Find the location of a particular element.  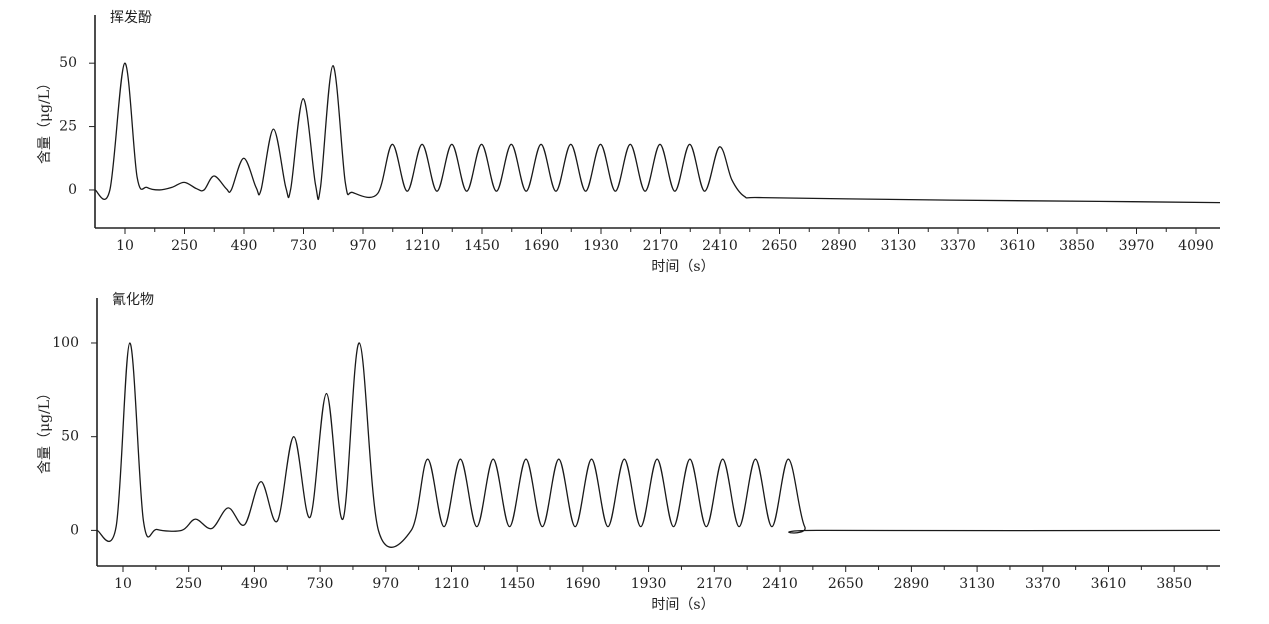

y-tick-label: 25 is located at coordinates (68, 127).